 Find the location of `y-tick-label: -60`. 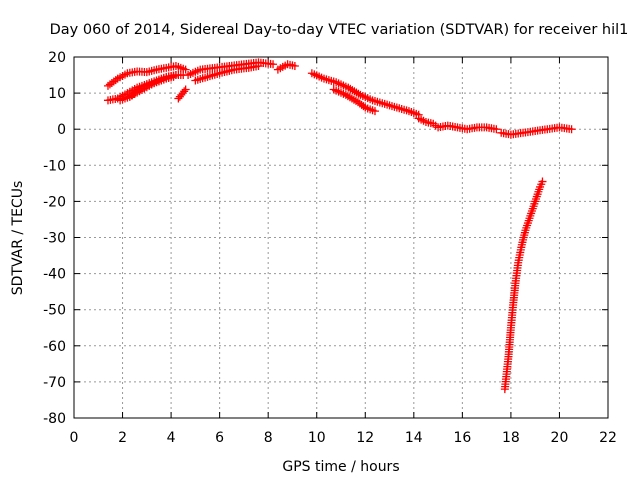

y-tick-label: -60 is located at coordinates (54, 347).